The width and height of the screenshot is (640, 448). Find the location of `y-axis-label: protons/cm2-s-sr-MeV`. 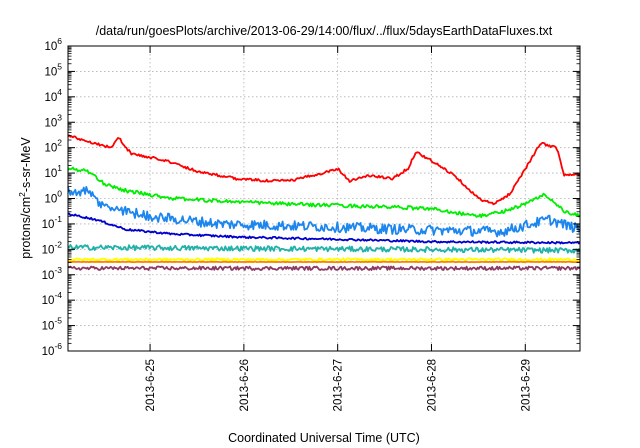

y-axis-label: protons/cm2-s-sr-MeV is located at coordinates (25, 198).